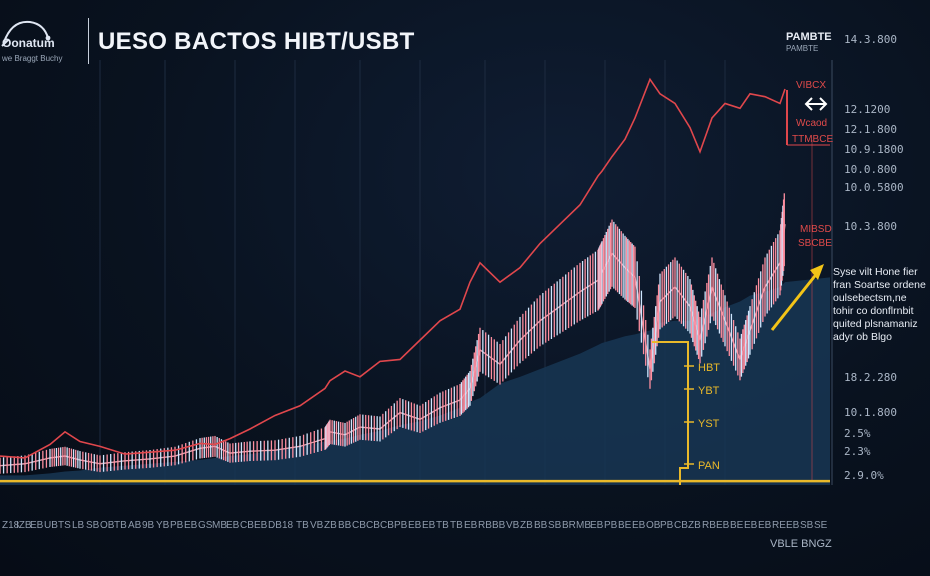 The width and height of the screenshot is (930, 576). I want to click on x-tick-label: IZB, so click(24, 525).